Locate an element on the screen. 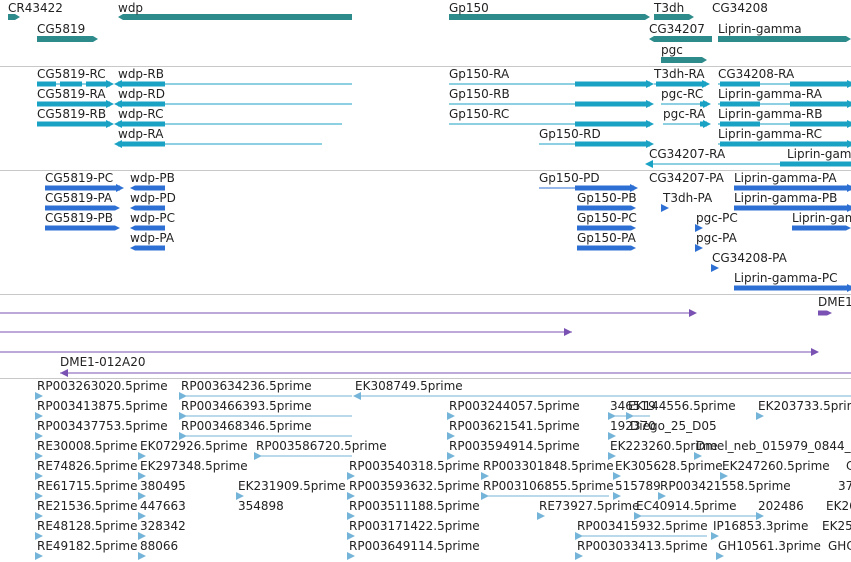  est-label: RP003634236.5prime is located at coordinates (246, 386).